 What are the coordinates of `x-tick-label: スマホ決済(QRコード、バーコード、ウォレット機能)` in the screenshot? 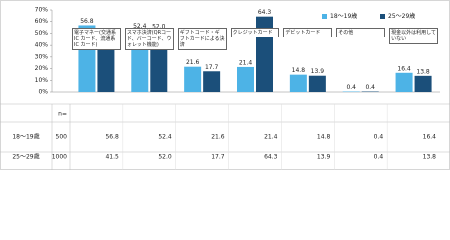 It's located at (149, 39).